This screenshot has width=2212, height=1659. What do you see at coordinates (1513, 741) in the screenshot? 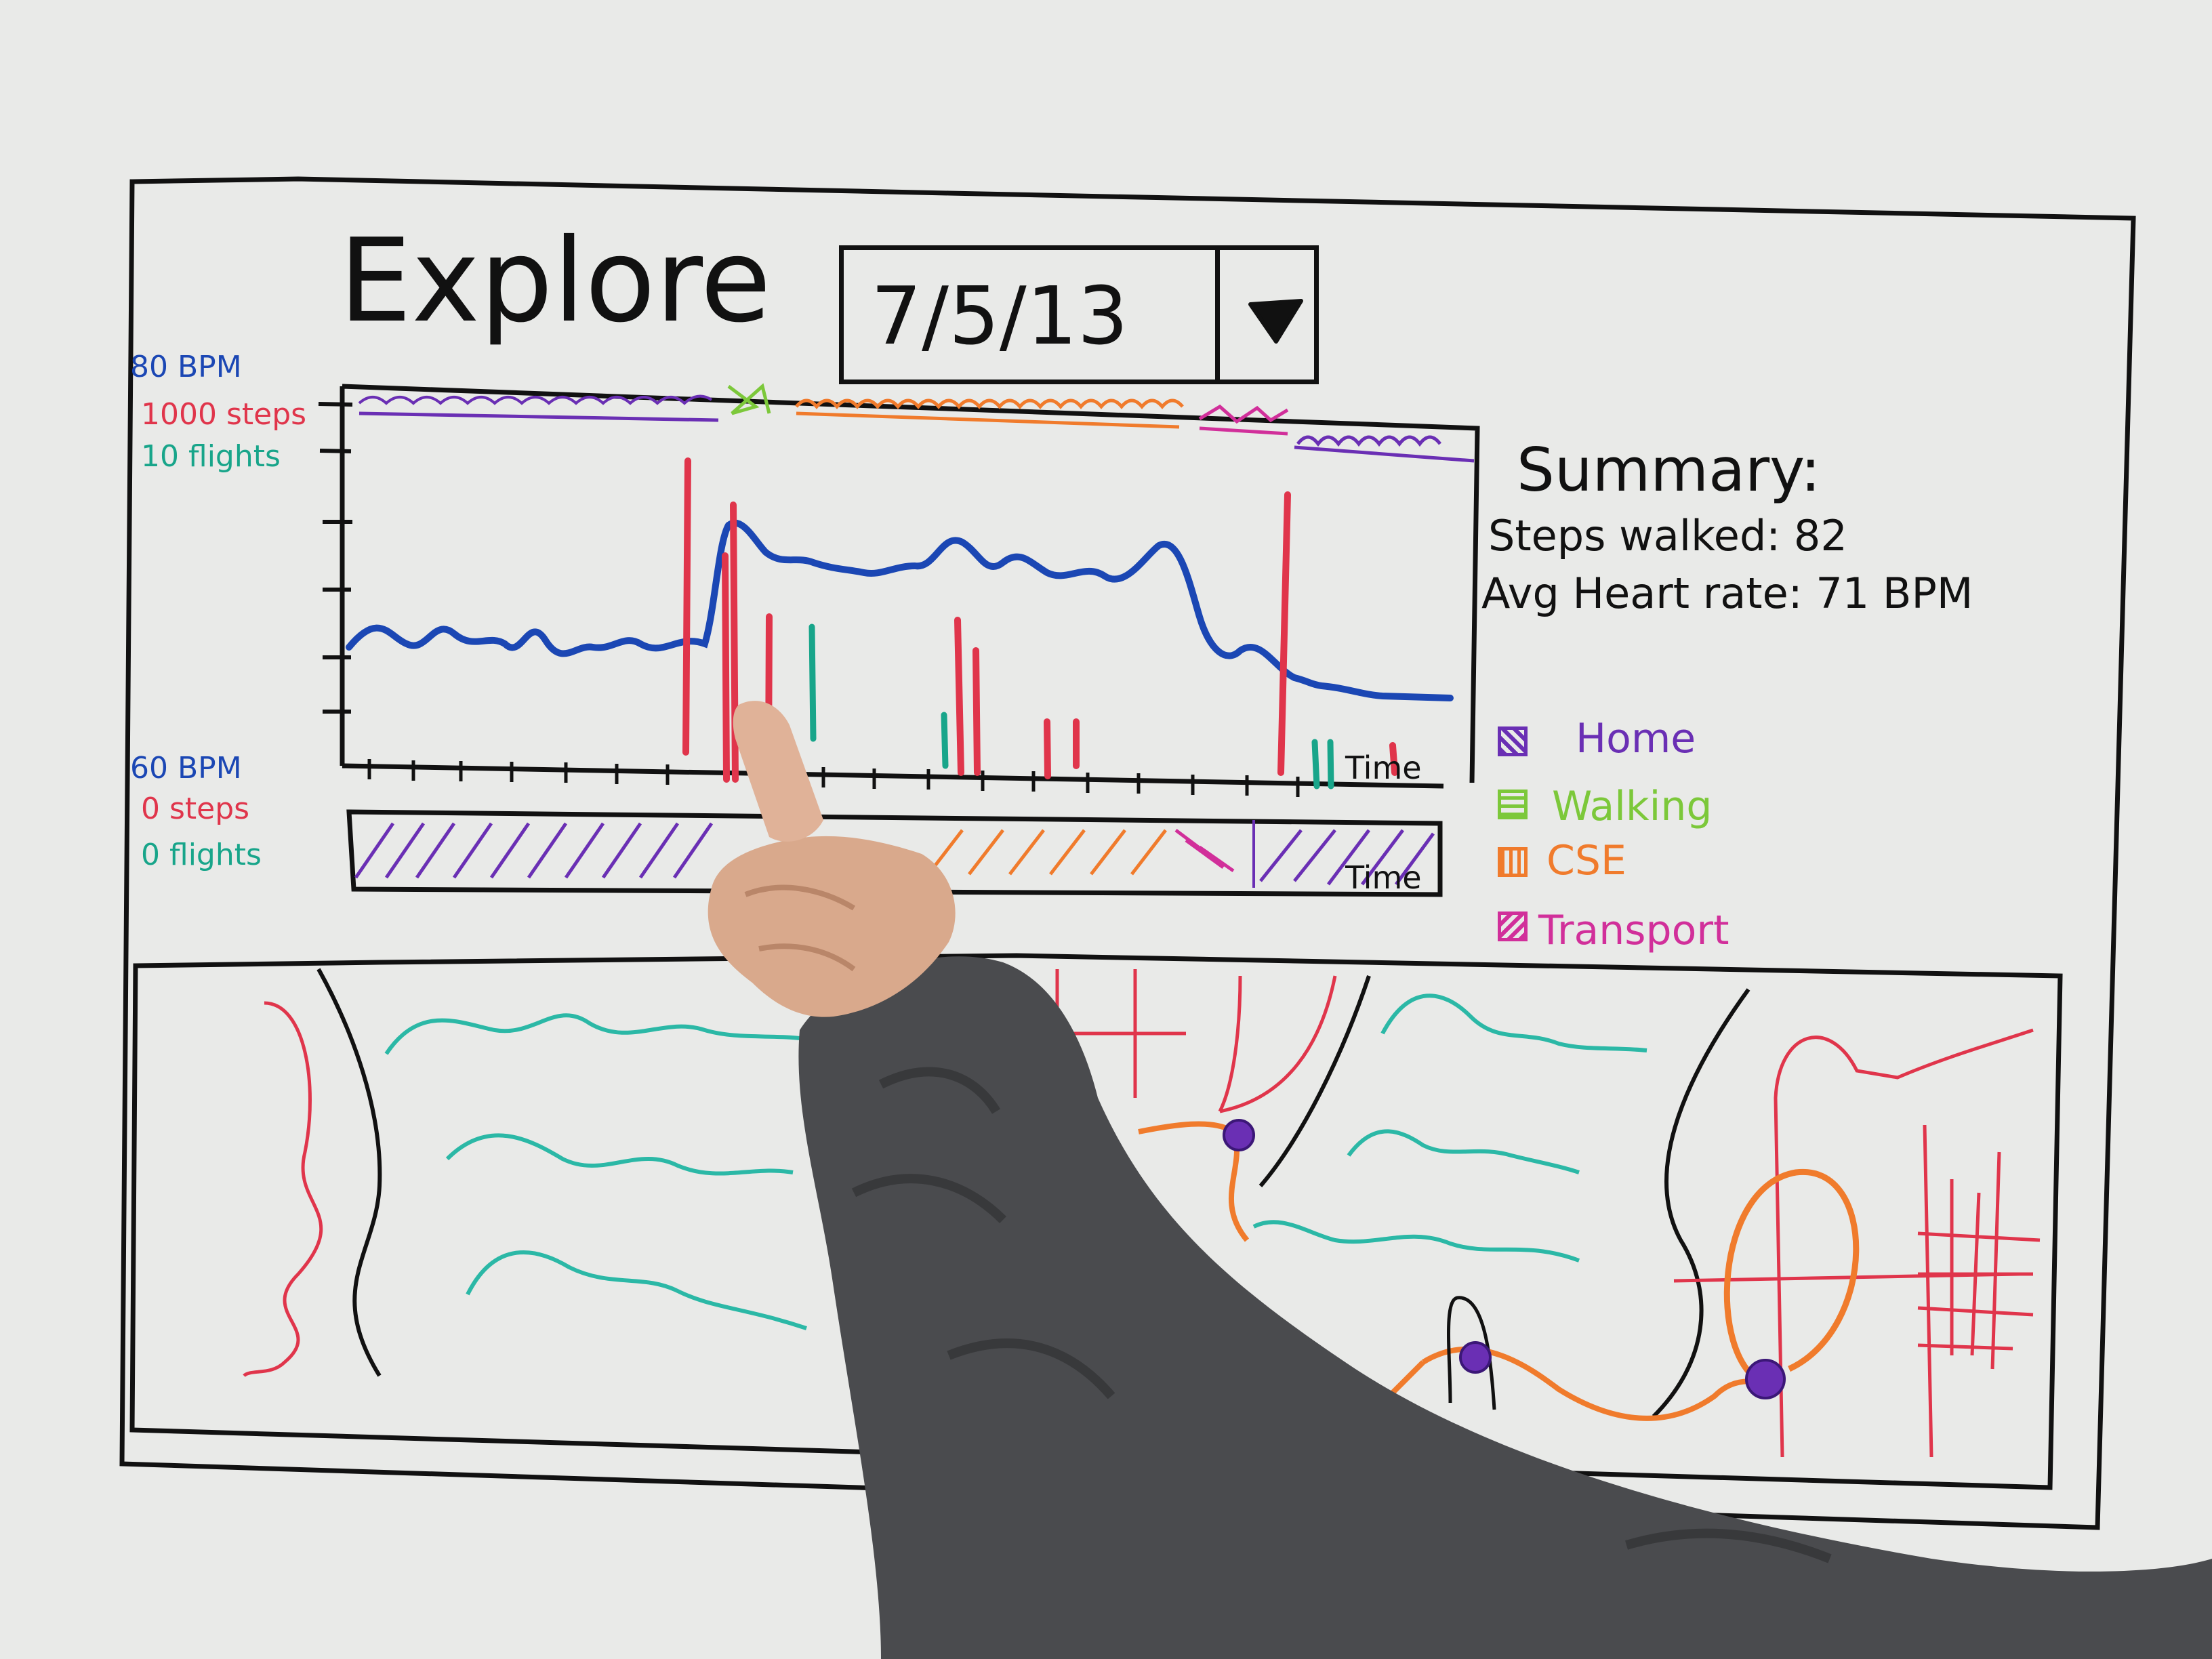
I see `legend-swatch-home` at bounding box center [1513, 741].